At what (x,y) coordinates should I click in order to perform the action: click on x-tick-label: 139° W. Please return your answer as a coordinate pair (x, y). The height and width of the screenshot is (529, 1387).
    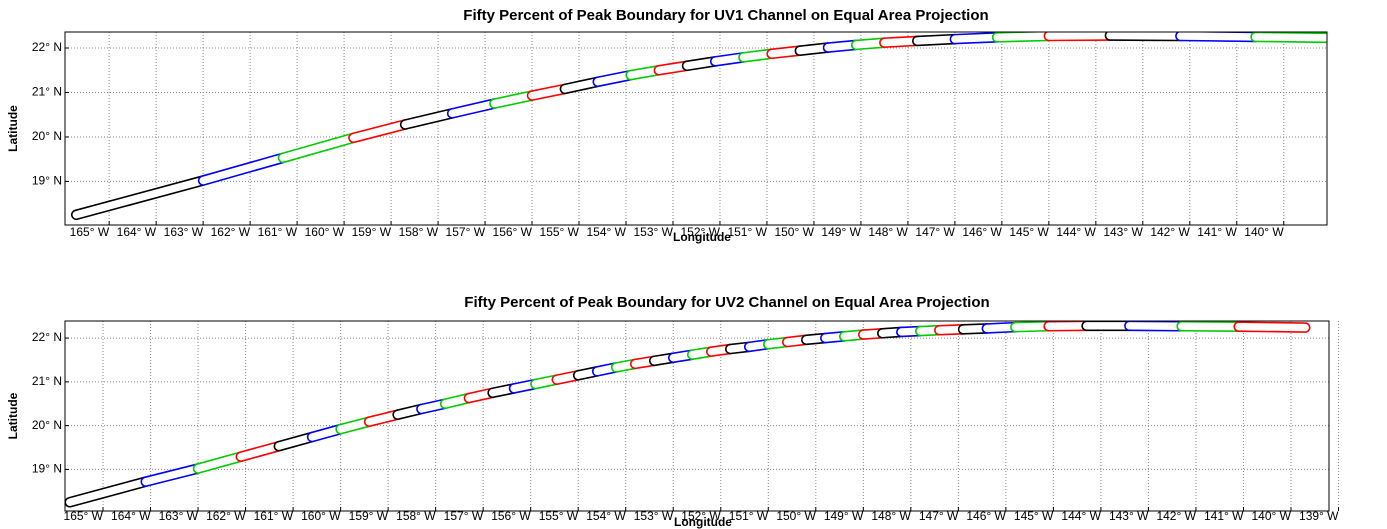
    Looking at the image, I should click on (1319, 516).